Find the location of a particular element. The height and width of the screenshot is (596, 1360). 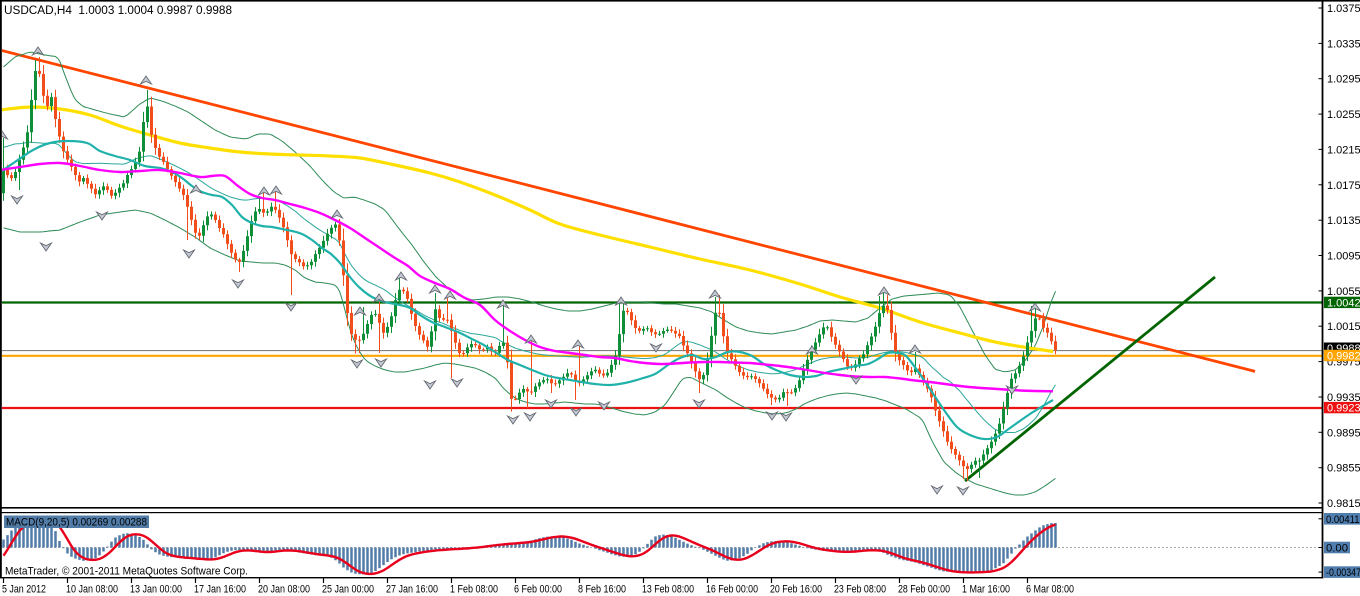

svg-text: -0.00347 is located at coordinates (1343, 573).